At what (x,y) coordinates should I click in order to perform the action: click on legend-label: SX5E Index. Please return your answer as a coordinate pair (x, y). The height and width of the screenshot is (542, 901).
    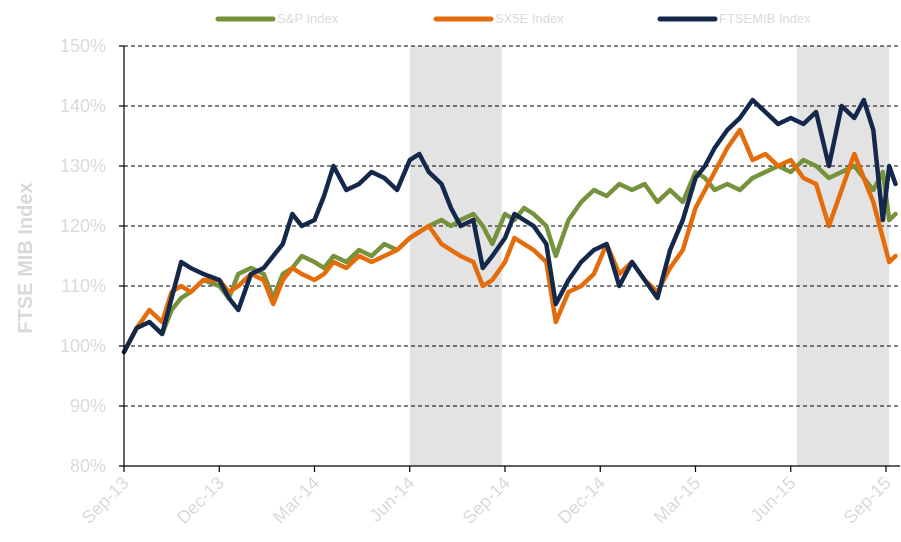
    Looking at the image, I should click on (529, 18).